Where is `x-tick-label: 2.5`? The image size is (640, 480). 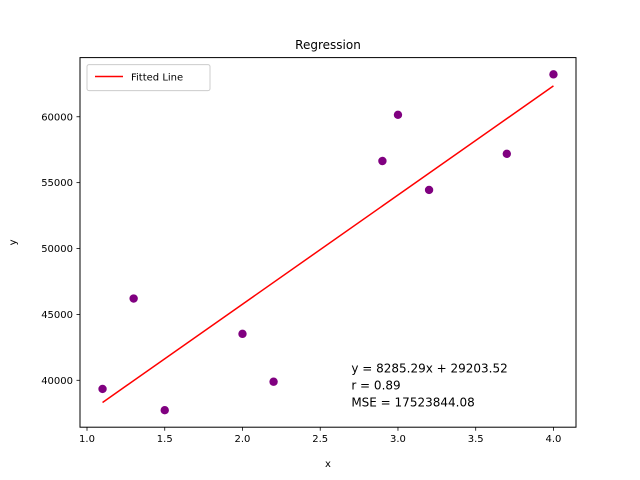
x-tick-label: 2.5 is located at coordinates (320, 439).